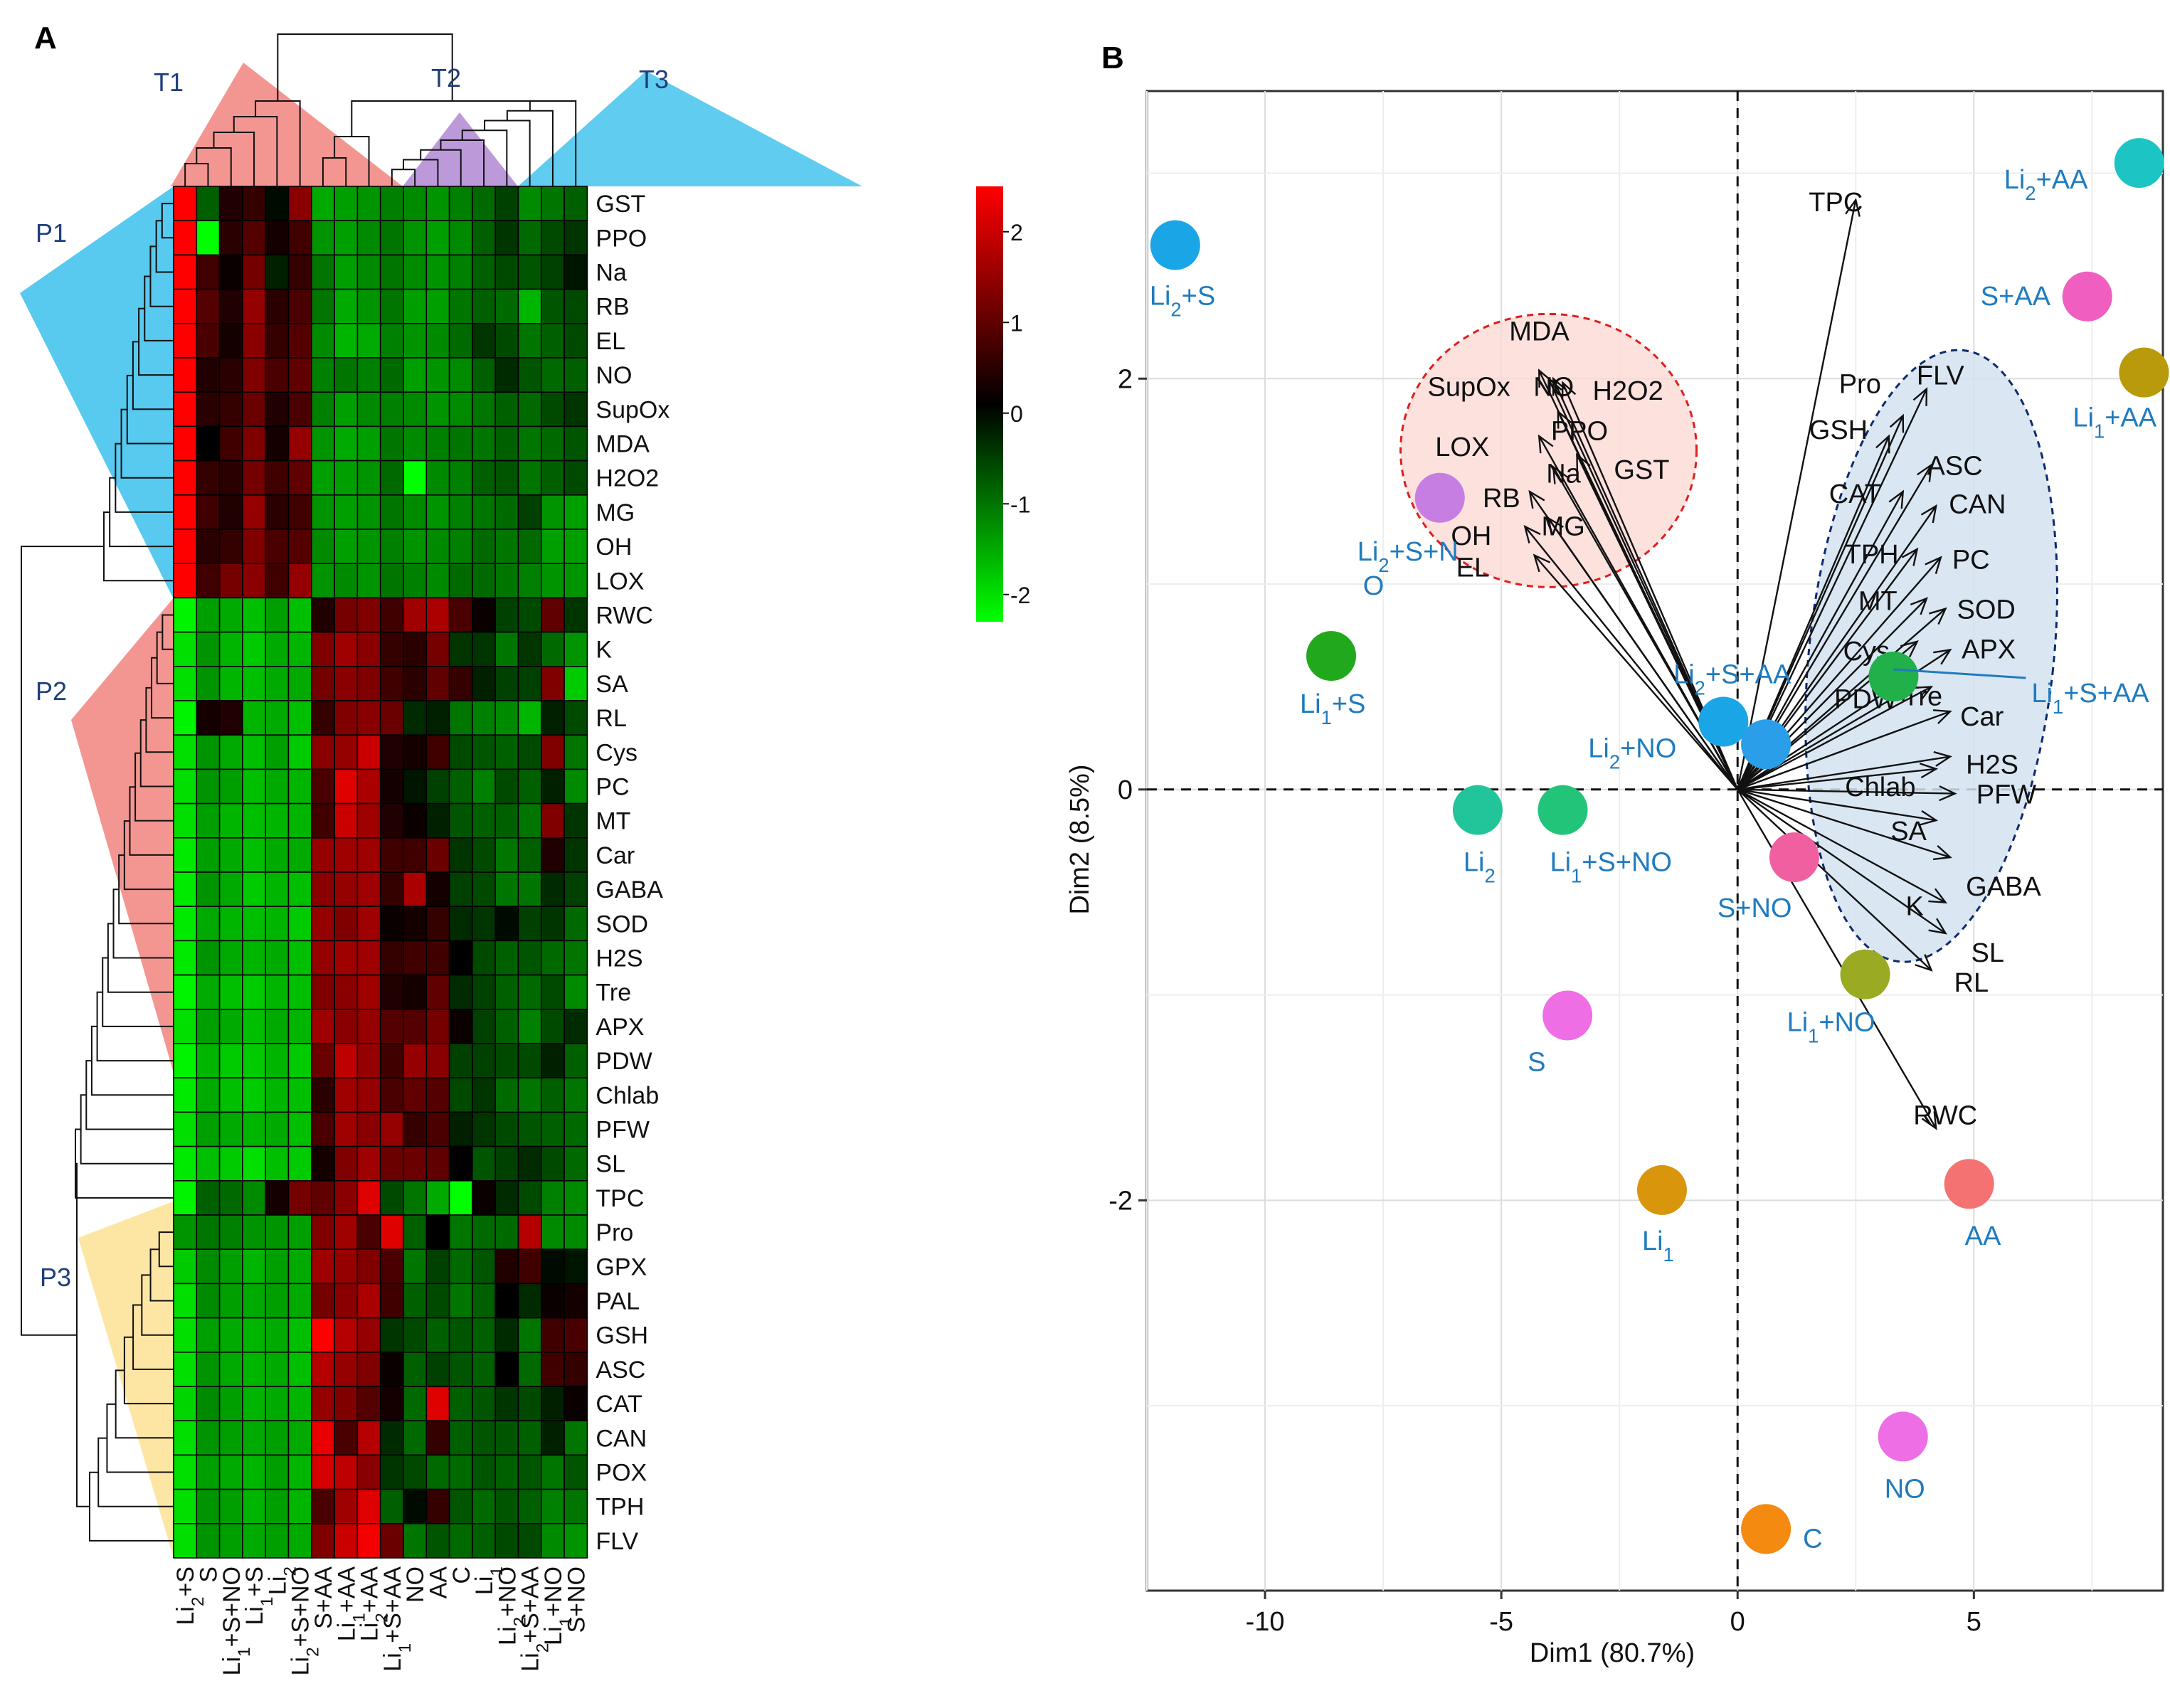 The width and height of the screenshot is (2170, 1708). I want to click on heatmap-cell-GSH-Li1+NO, so click(552, 1335).